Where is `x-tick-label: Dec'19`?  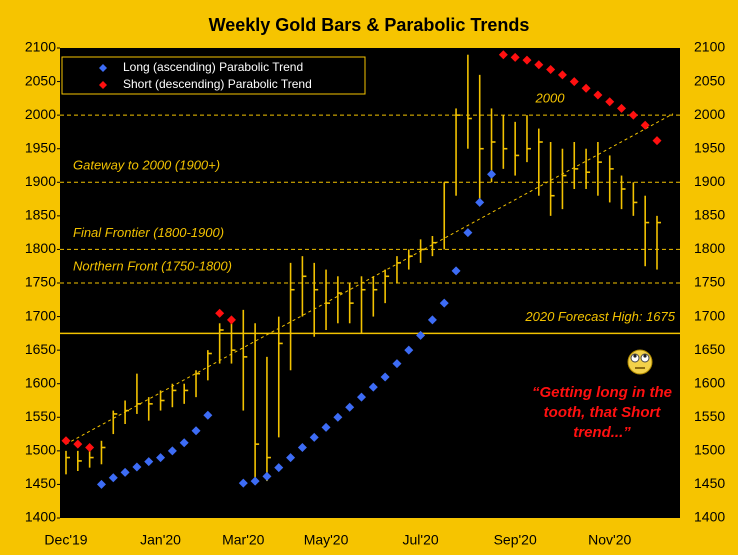 x-tick-label: Dec'19 is located at coordinates (65, 540).